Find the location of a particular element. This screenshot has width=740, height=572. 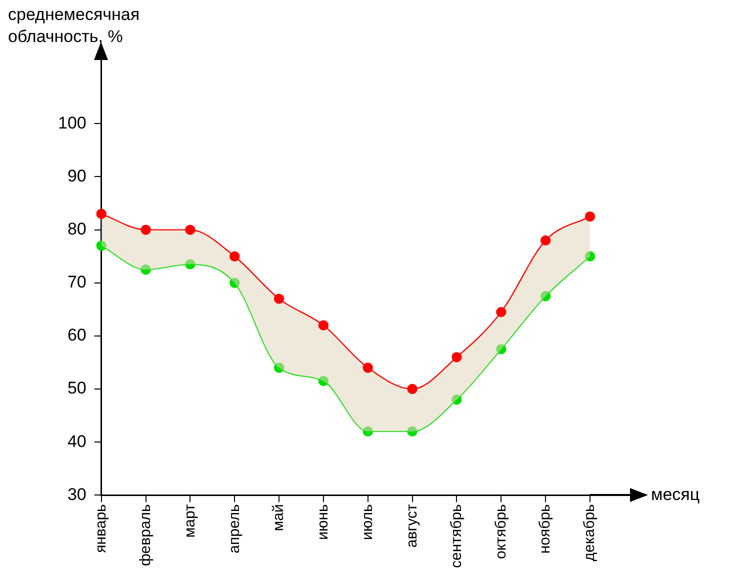

x-tick-label: январь is located at coordinates (101, 528).